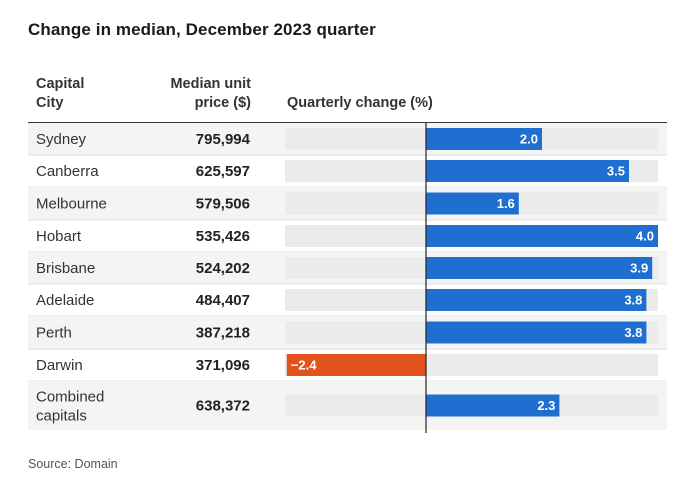  I want to click on city-label-perth: Perth, so click(54, 333).